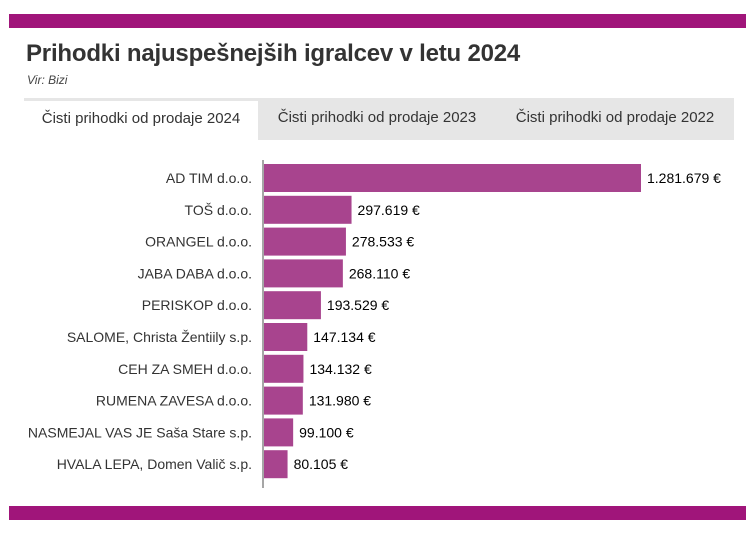  What do you see at coordinates (47, 80) in the screenshot?
I see `source-note: Vir: Bizi` at bounding box center [47, 80].